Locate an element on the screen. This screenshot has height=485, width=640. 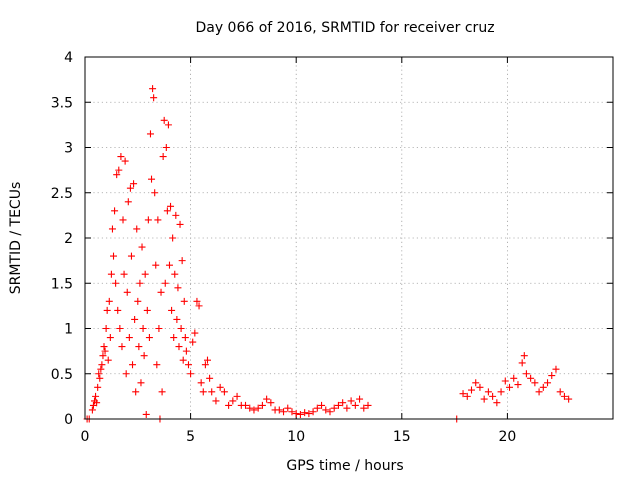
y-tick-labels: 0 0.5 1 1.5 2 2.5 3 3.5 4 is located at coordinates (62, 239).